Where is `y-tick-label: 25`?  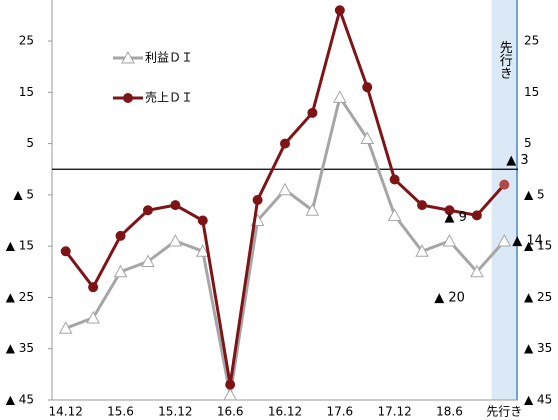
y-tick-label: 25 is located at coordinates (26, 41).